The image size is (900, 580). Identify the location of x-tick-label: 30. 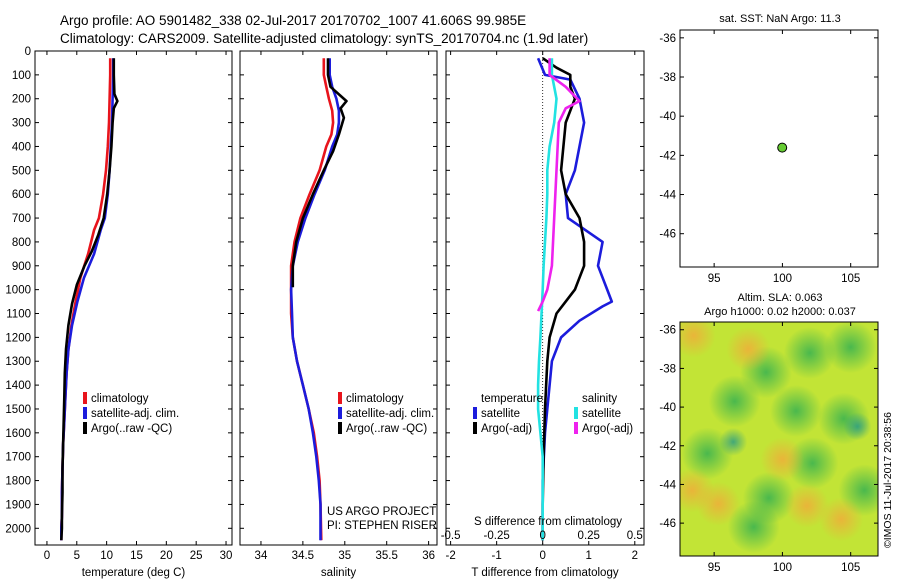
(226, 556).